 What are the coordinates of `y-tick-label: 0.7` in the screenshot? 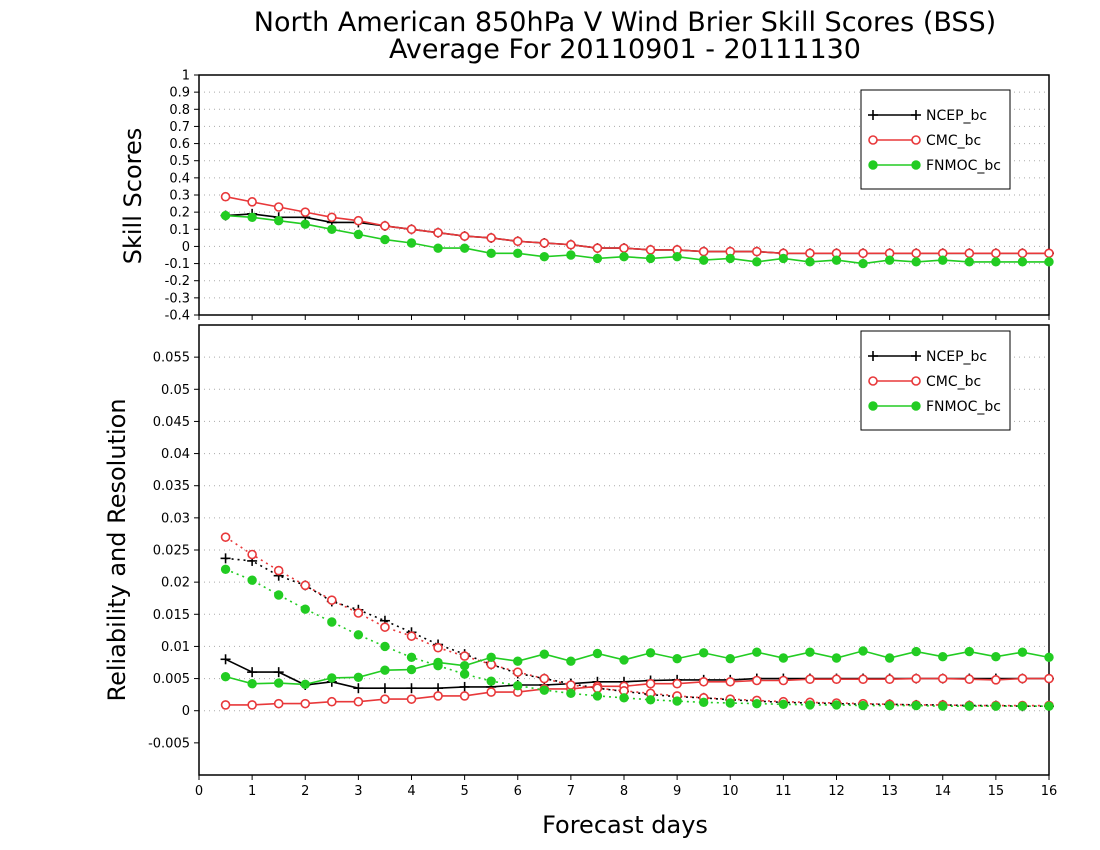 It's located at (179, 127).